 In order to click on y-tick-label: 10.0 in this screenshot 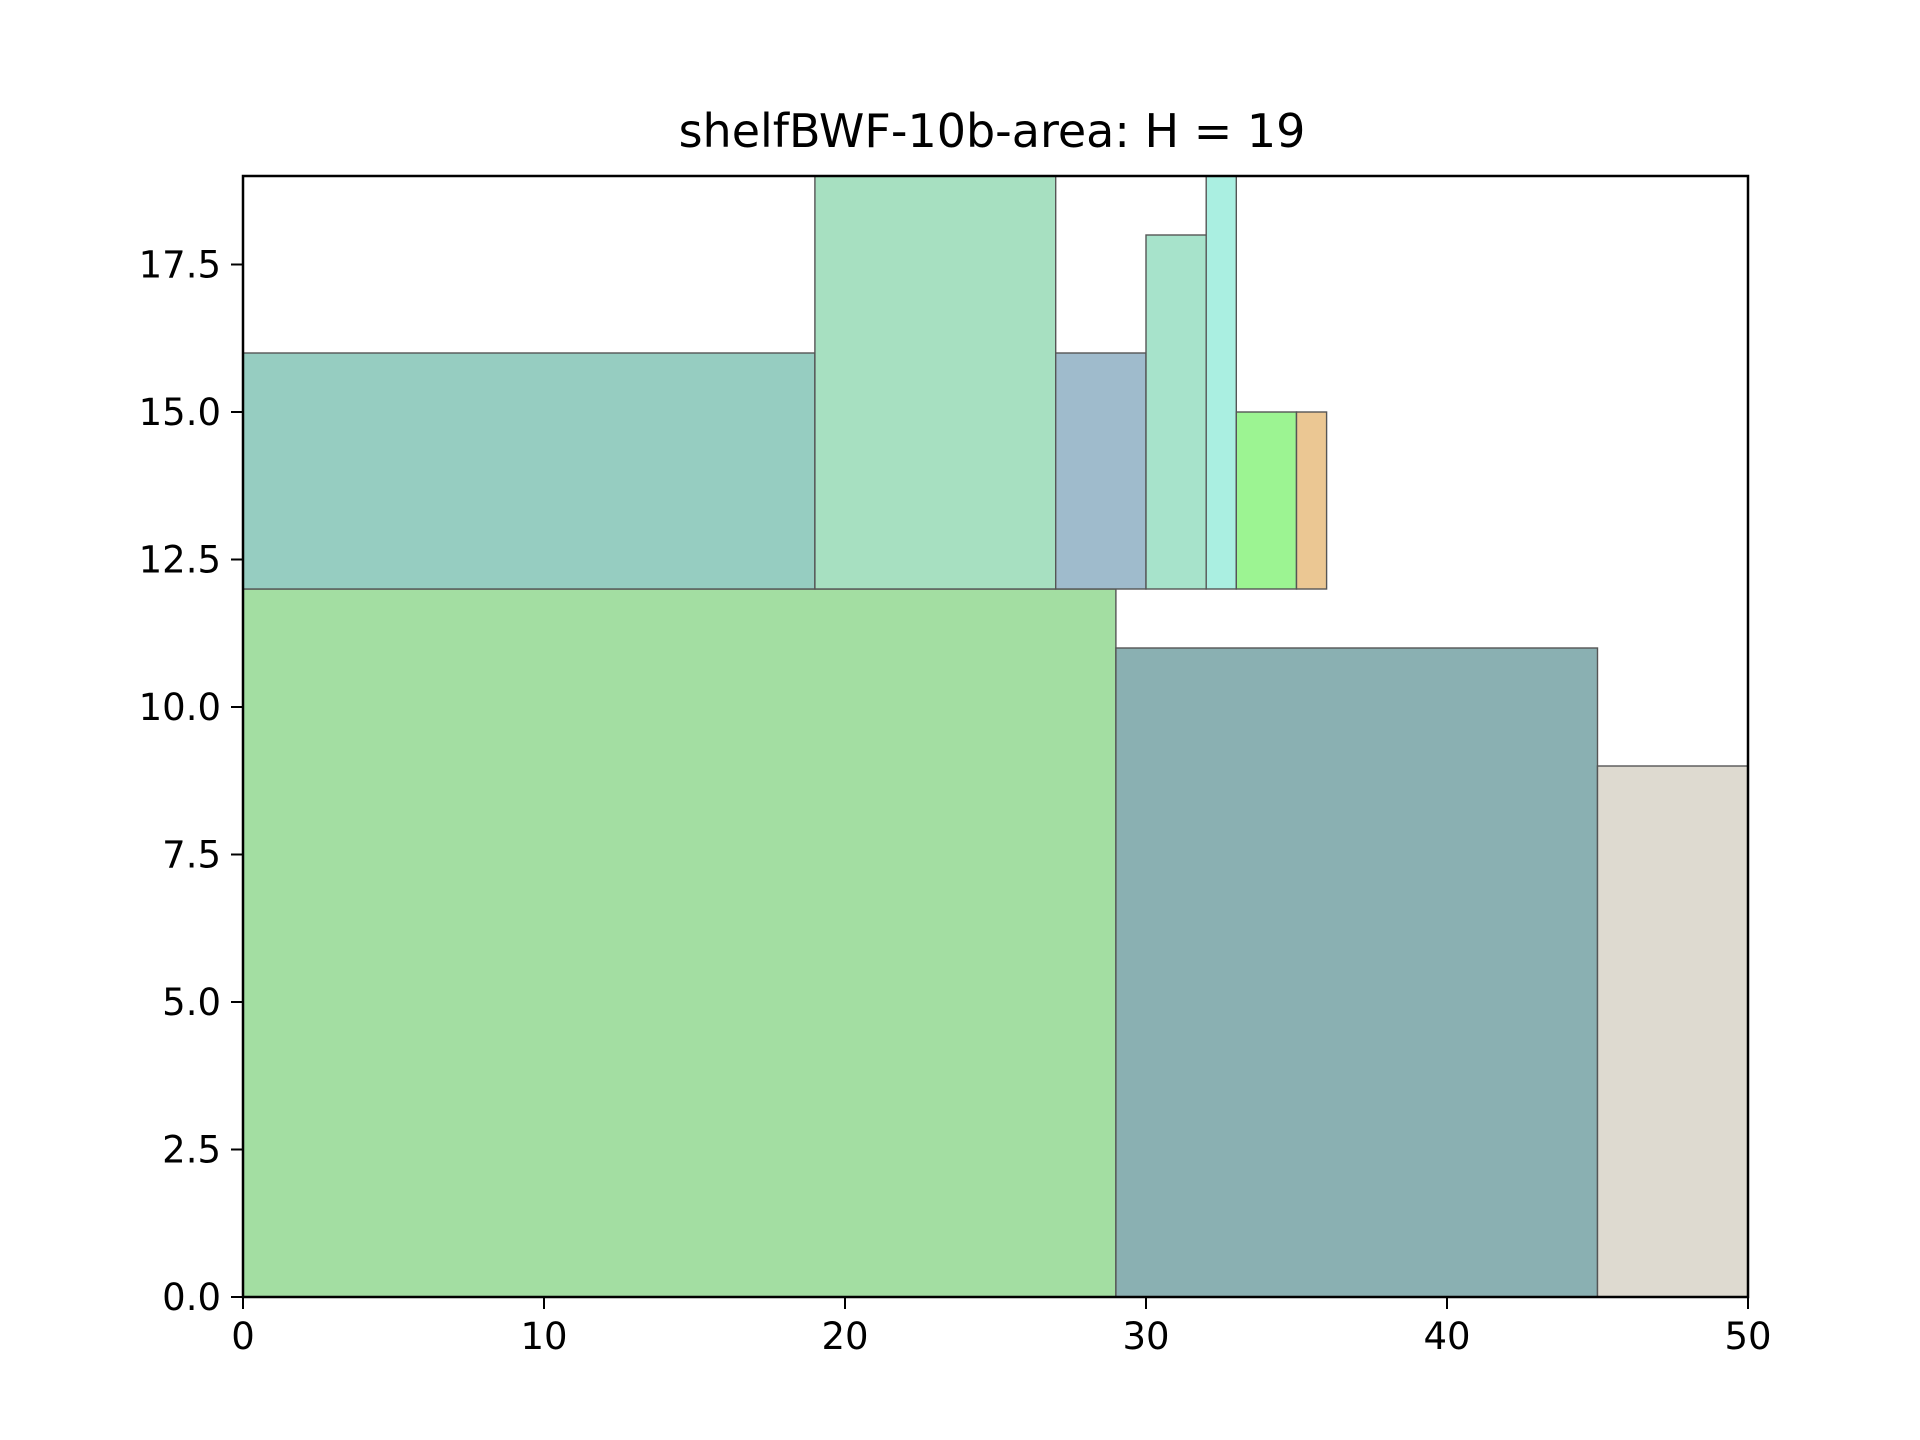, I will do `click(180, 707)`.